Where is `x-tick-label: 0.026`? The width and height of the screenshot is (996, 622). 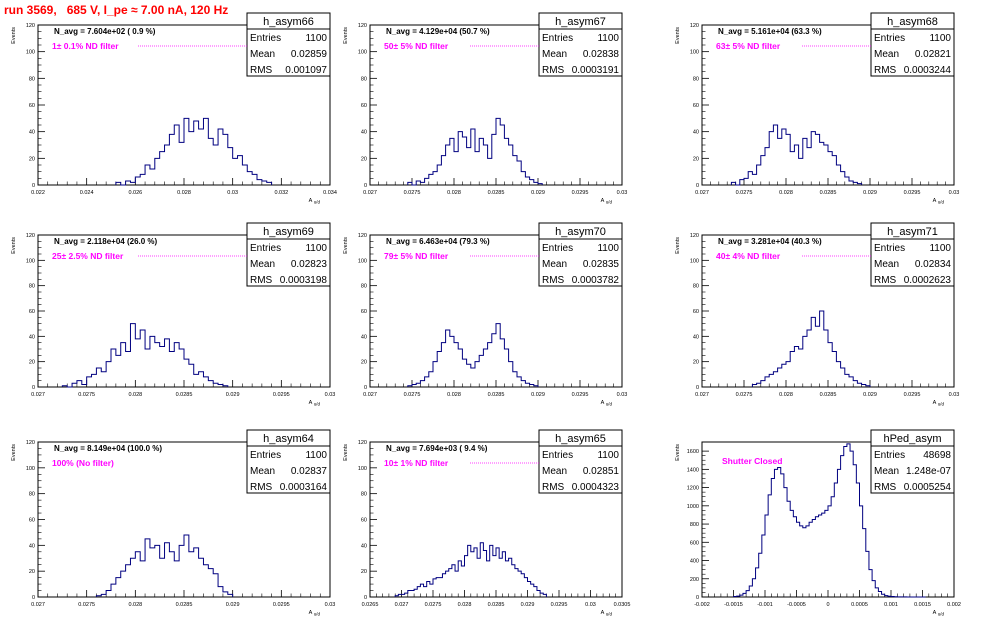
x-tick-label: 0.026 is located at coordinates (135, 193).